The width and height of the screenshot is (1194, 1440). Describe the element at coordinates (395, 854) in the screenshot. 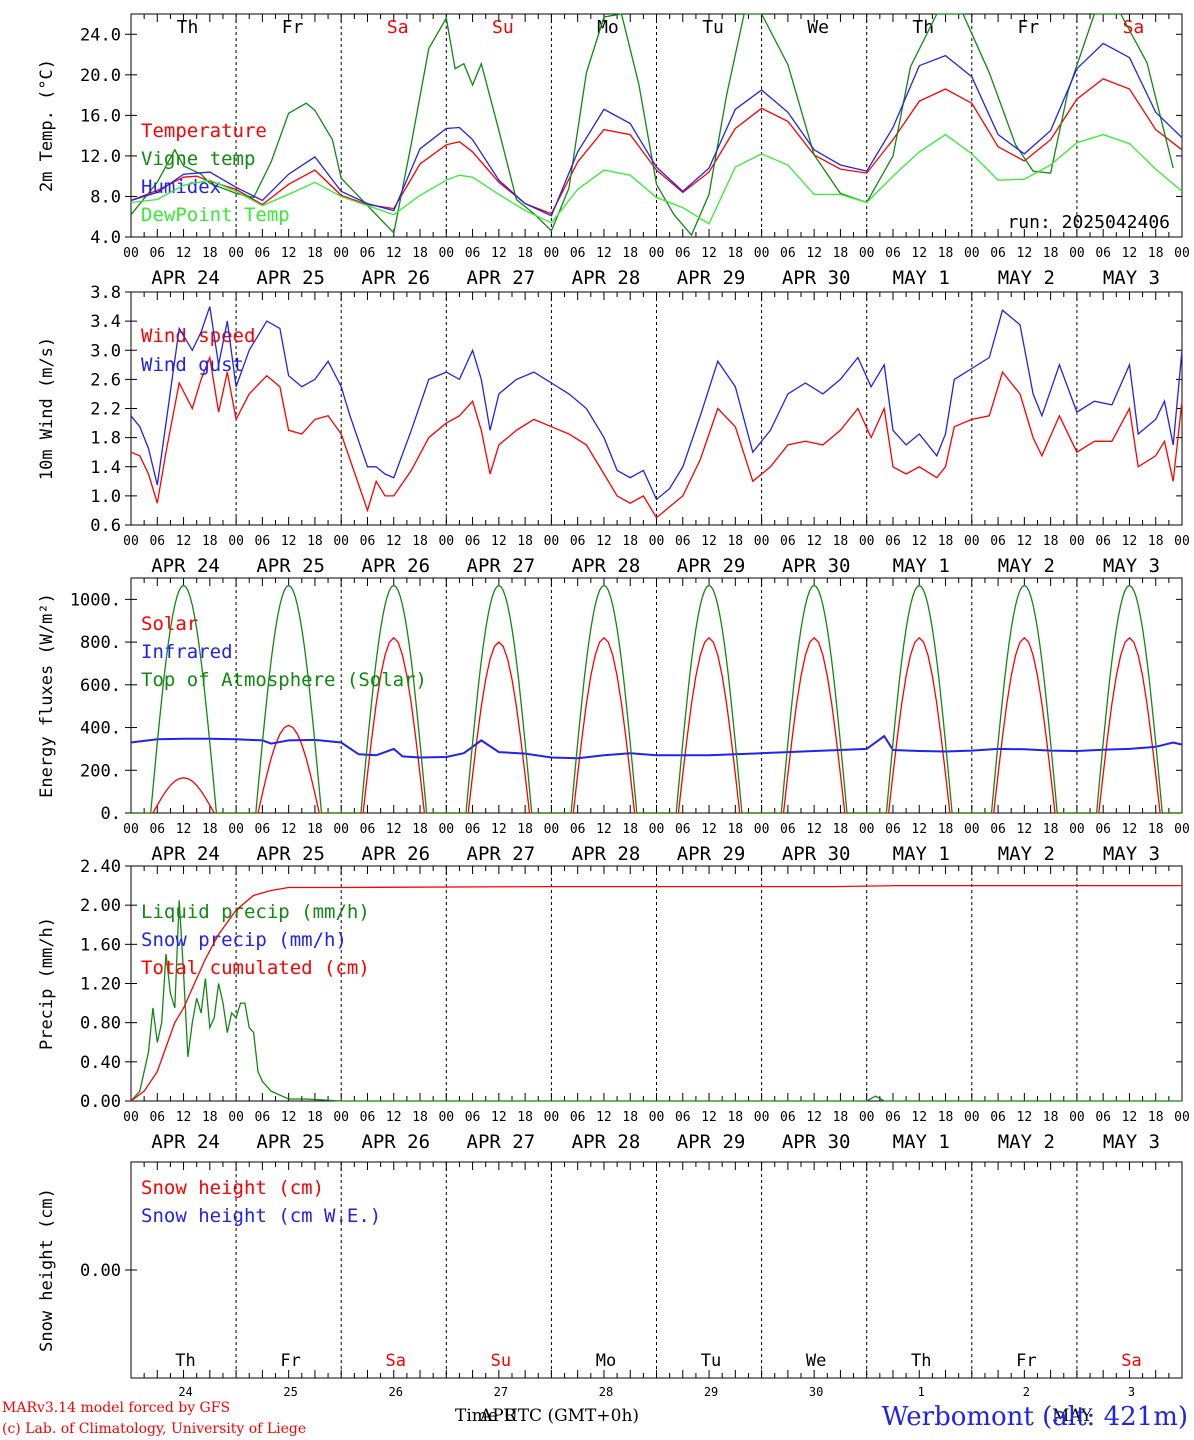

I see `x-date-label: APR 26` at that location.